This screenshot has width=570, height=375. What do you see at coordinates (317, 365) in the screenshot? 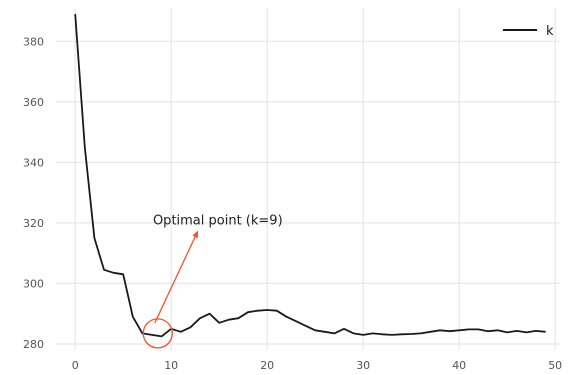
I see `x-axis-tick-labels: 0 10 20 30 40 50` at bounding box center [317, 365].